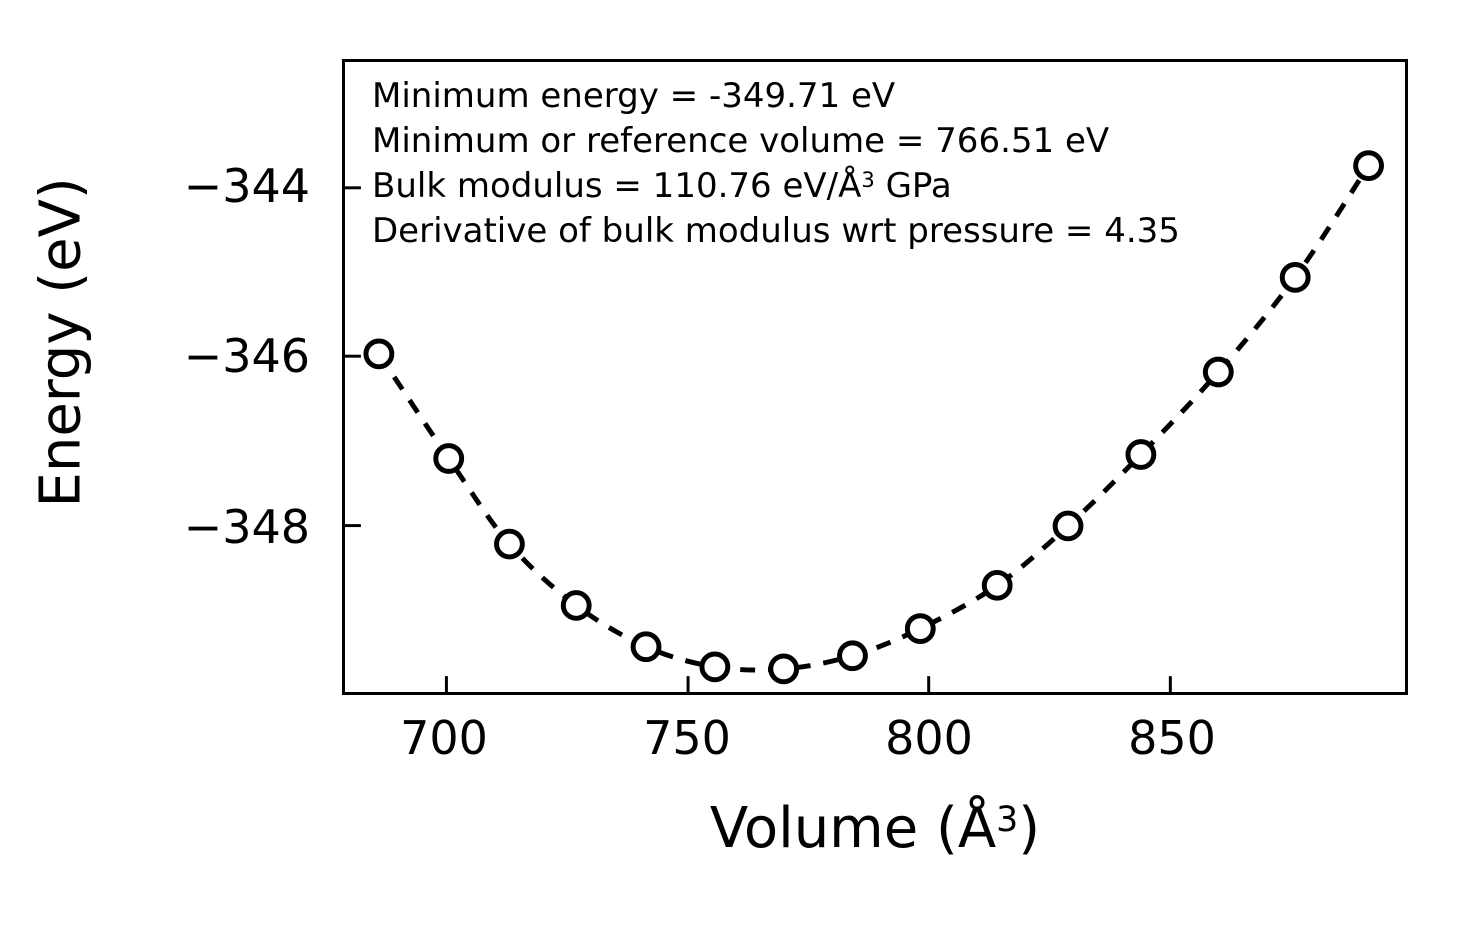 The width and height of the screenshot is (1469, 943). Describe the element at coordinates (929, 738) in the screenshot. I see `x-tick-label-2: 800` at that location.